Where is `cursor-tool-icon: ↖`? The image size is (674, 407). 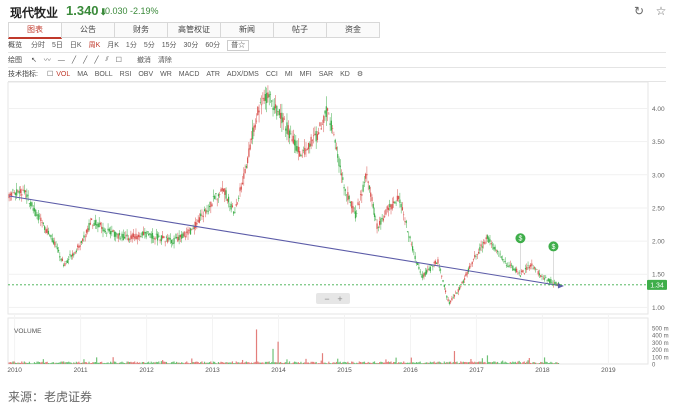 cursor-tool-icon: ↖ is located at coordinates (34, 60).